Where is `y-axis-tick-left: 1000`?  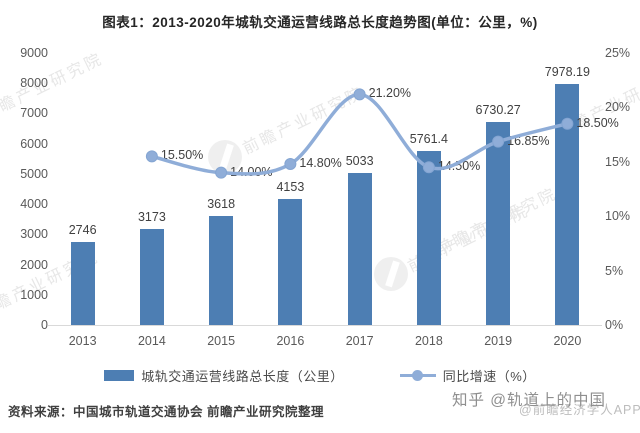 y-axis-tick-left: 1000 is located at coordinates (34, 294).